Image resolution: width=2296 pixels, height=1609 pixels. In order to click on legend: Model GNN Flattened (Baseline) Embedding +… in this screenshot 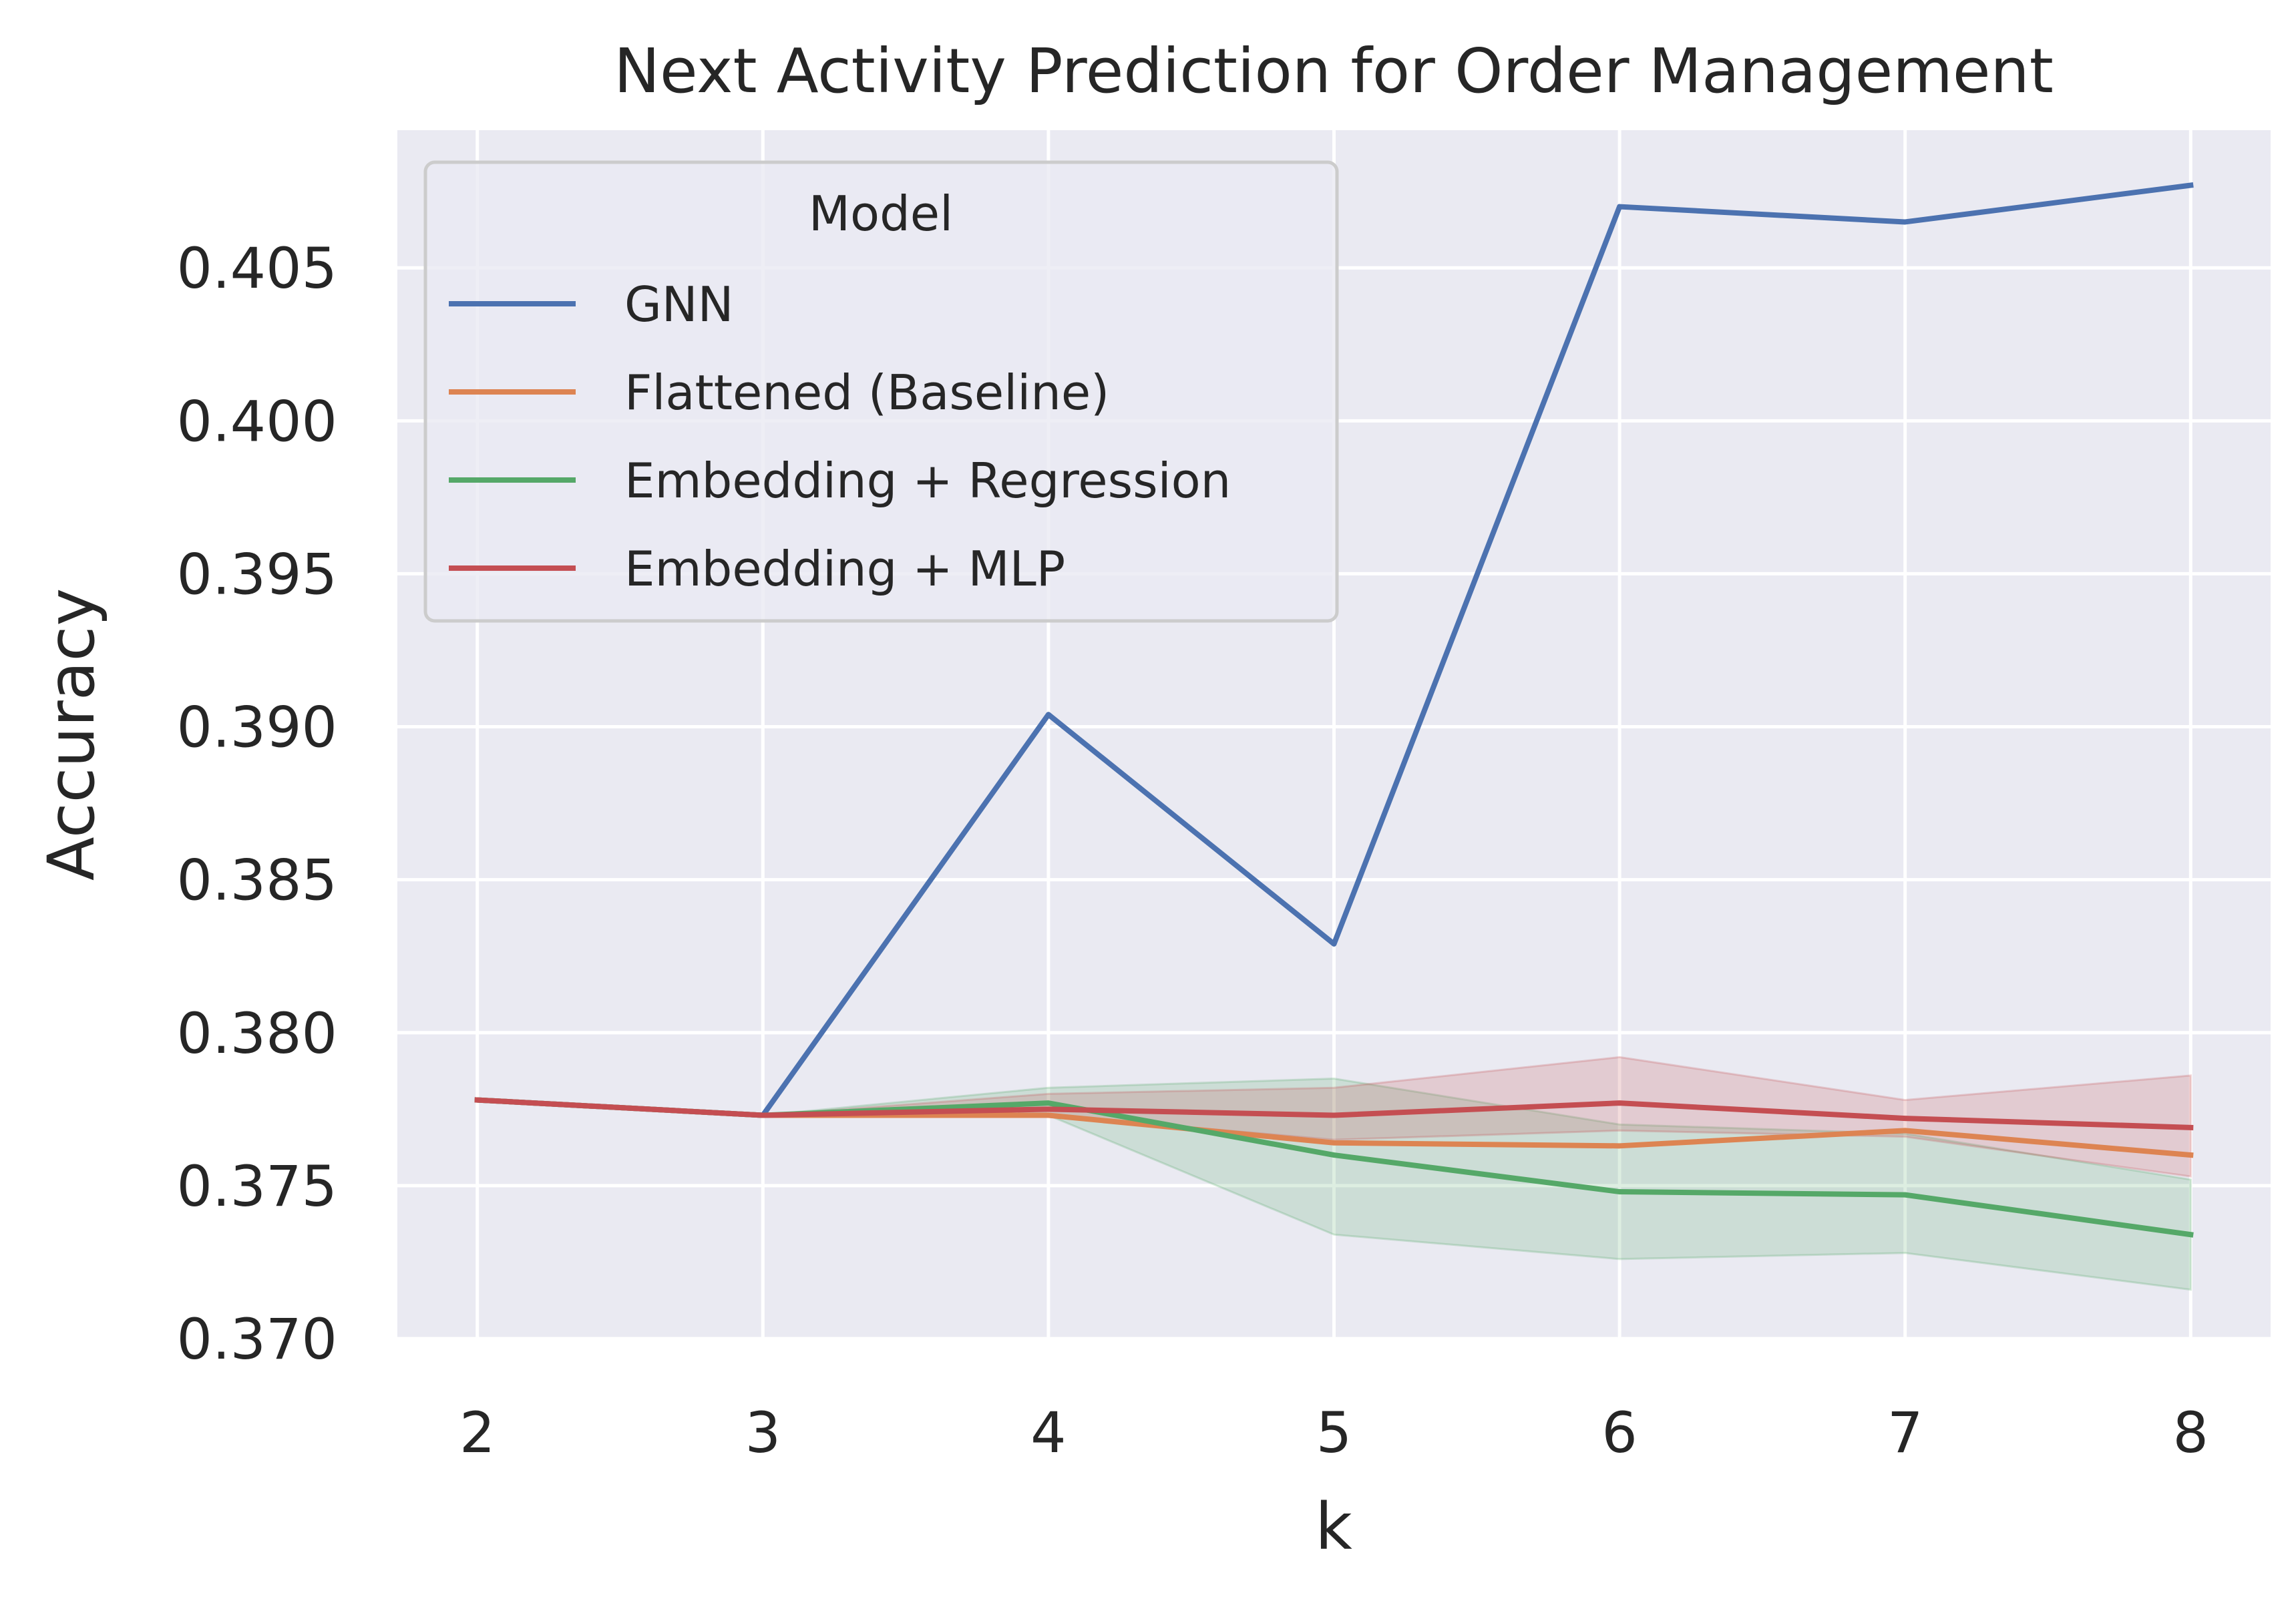, I will do `click(881, 391)`.